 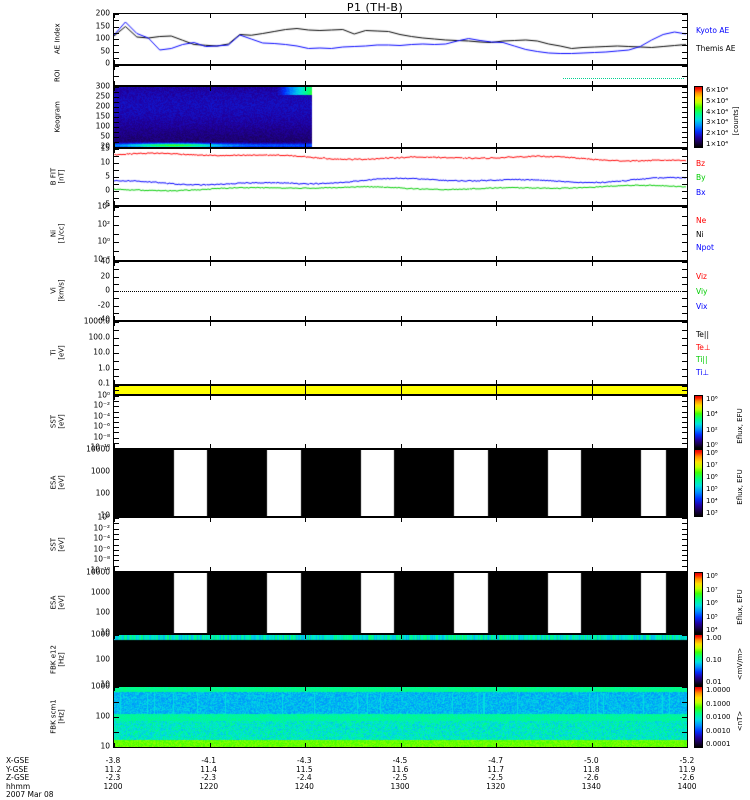 What do you see at coordinates (712, 477) in the screenshot?
I see `colorbar-tick-label: 10⁶` at bounding box center [712, 477].